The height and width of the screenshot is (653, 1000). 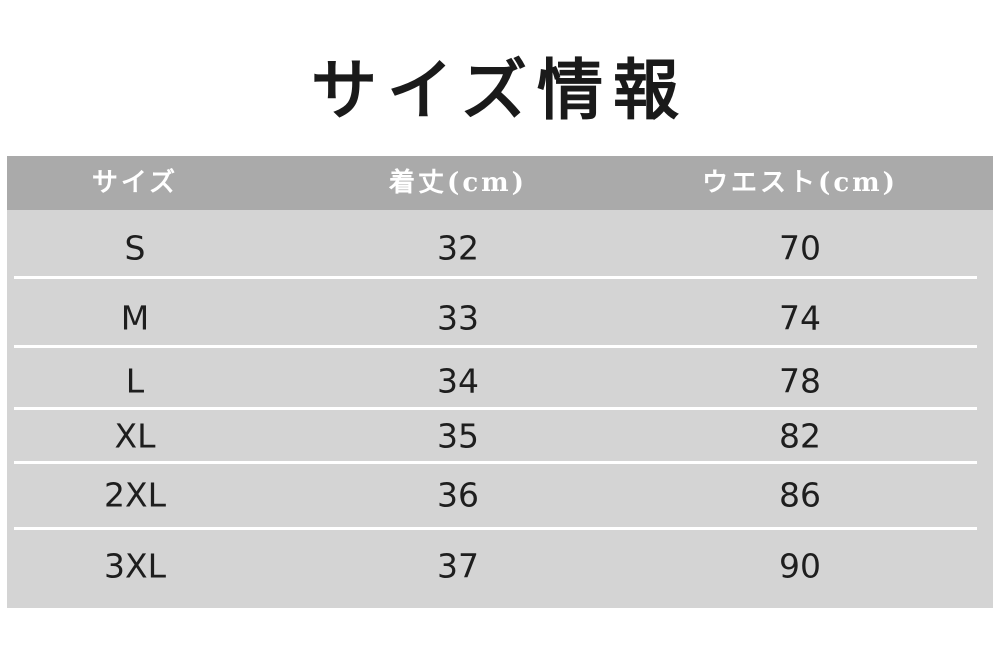 What do you see at coordinates (458, 248) in the screenshot?
I see `cell-length: 32` at bounding box center [458, 248].